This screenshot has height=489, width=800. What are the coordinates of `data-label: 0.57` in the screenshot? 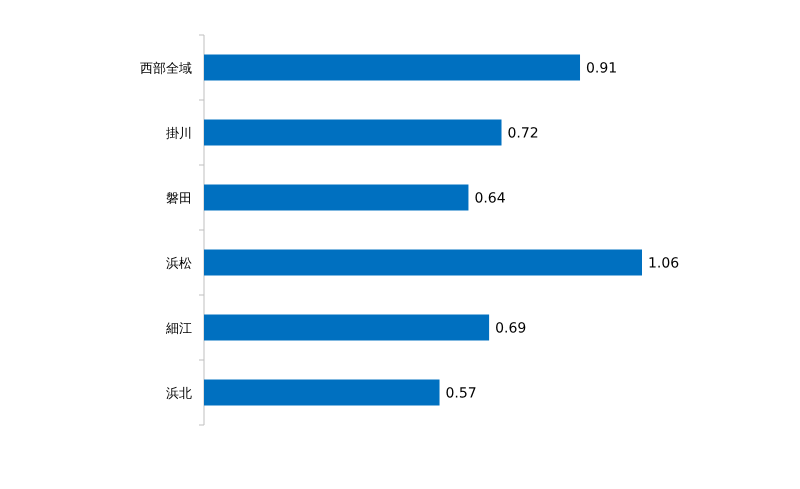 It's located at (461, 394).